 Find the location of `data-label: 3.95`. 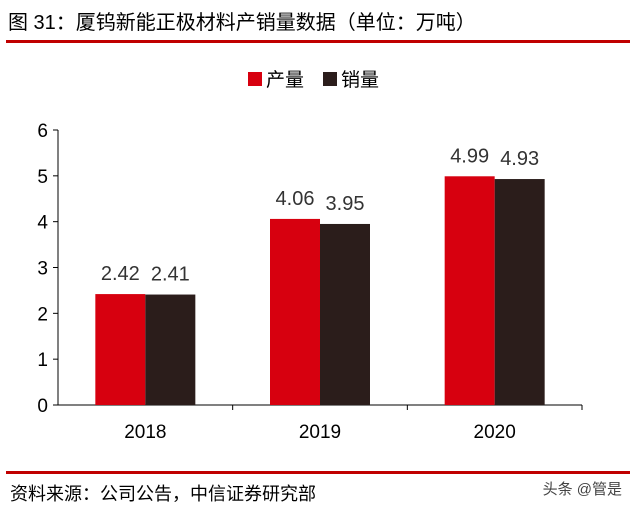

data-label: 3.95 is located at coordinates (345, 204).